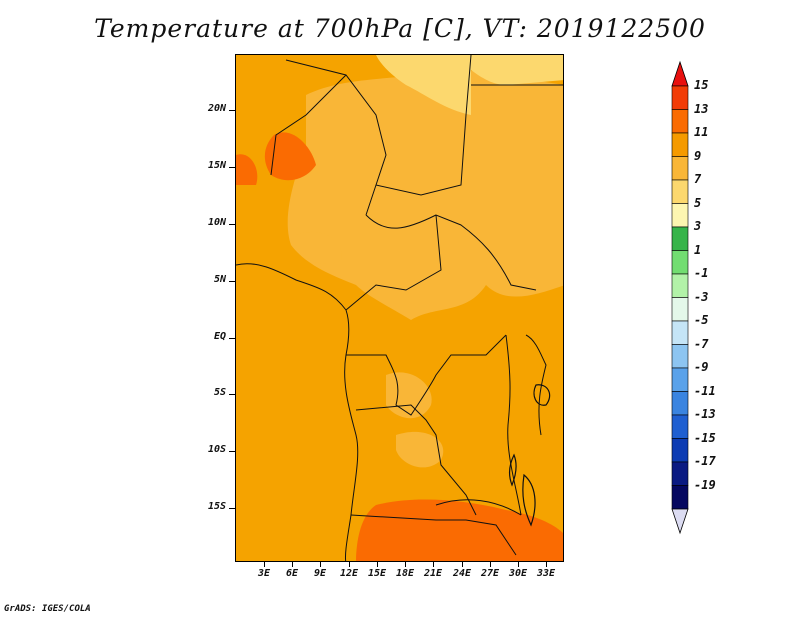 This screenshot has height=618, width=800. I want to click on colorbar-label: 1, so click(698, 249).